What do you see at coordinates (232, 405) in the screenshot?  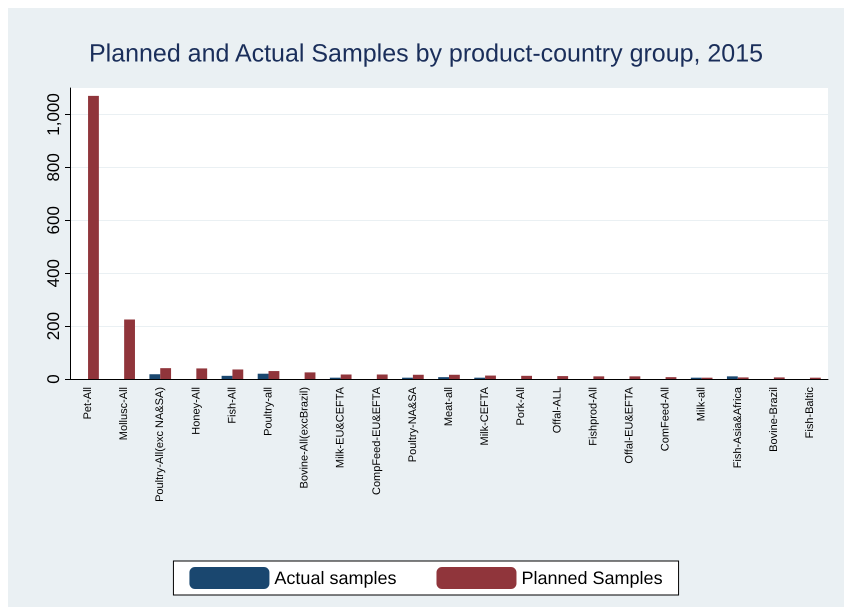 I see `x-tick-label: Fish-All` at bounding box center [232, 405].